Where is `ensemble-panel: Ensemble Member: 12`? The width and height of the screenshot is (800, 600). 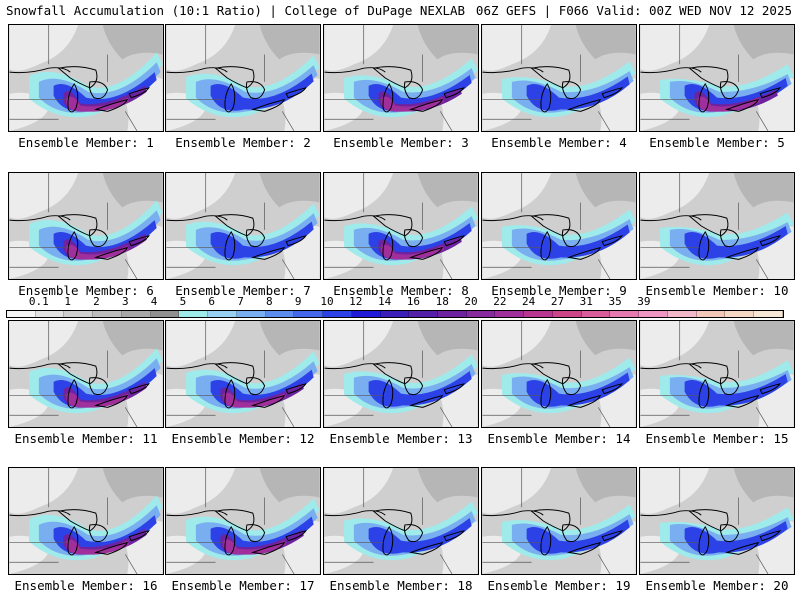 ensemble-panel: Ensemble Member: 12 is located at coordinates (243, 383).